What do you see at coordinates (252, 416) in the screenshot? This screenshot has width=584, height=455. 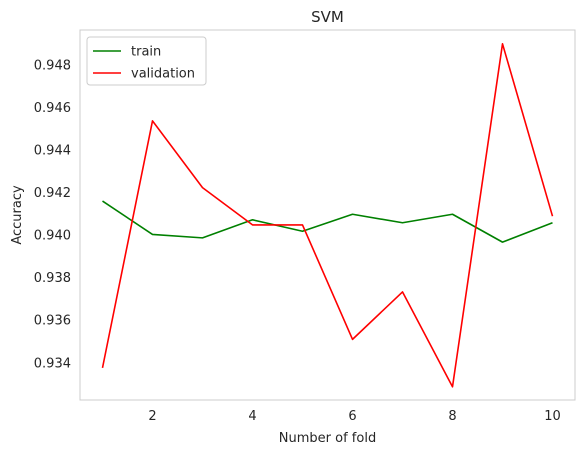 I see `x-tick-label: 4` at bounding box center [252, 416].